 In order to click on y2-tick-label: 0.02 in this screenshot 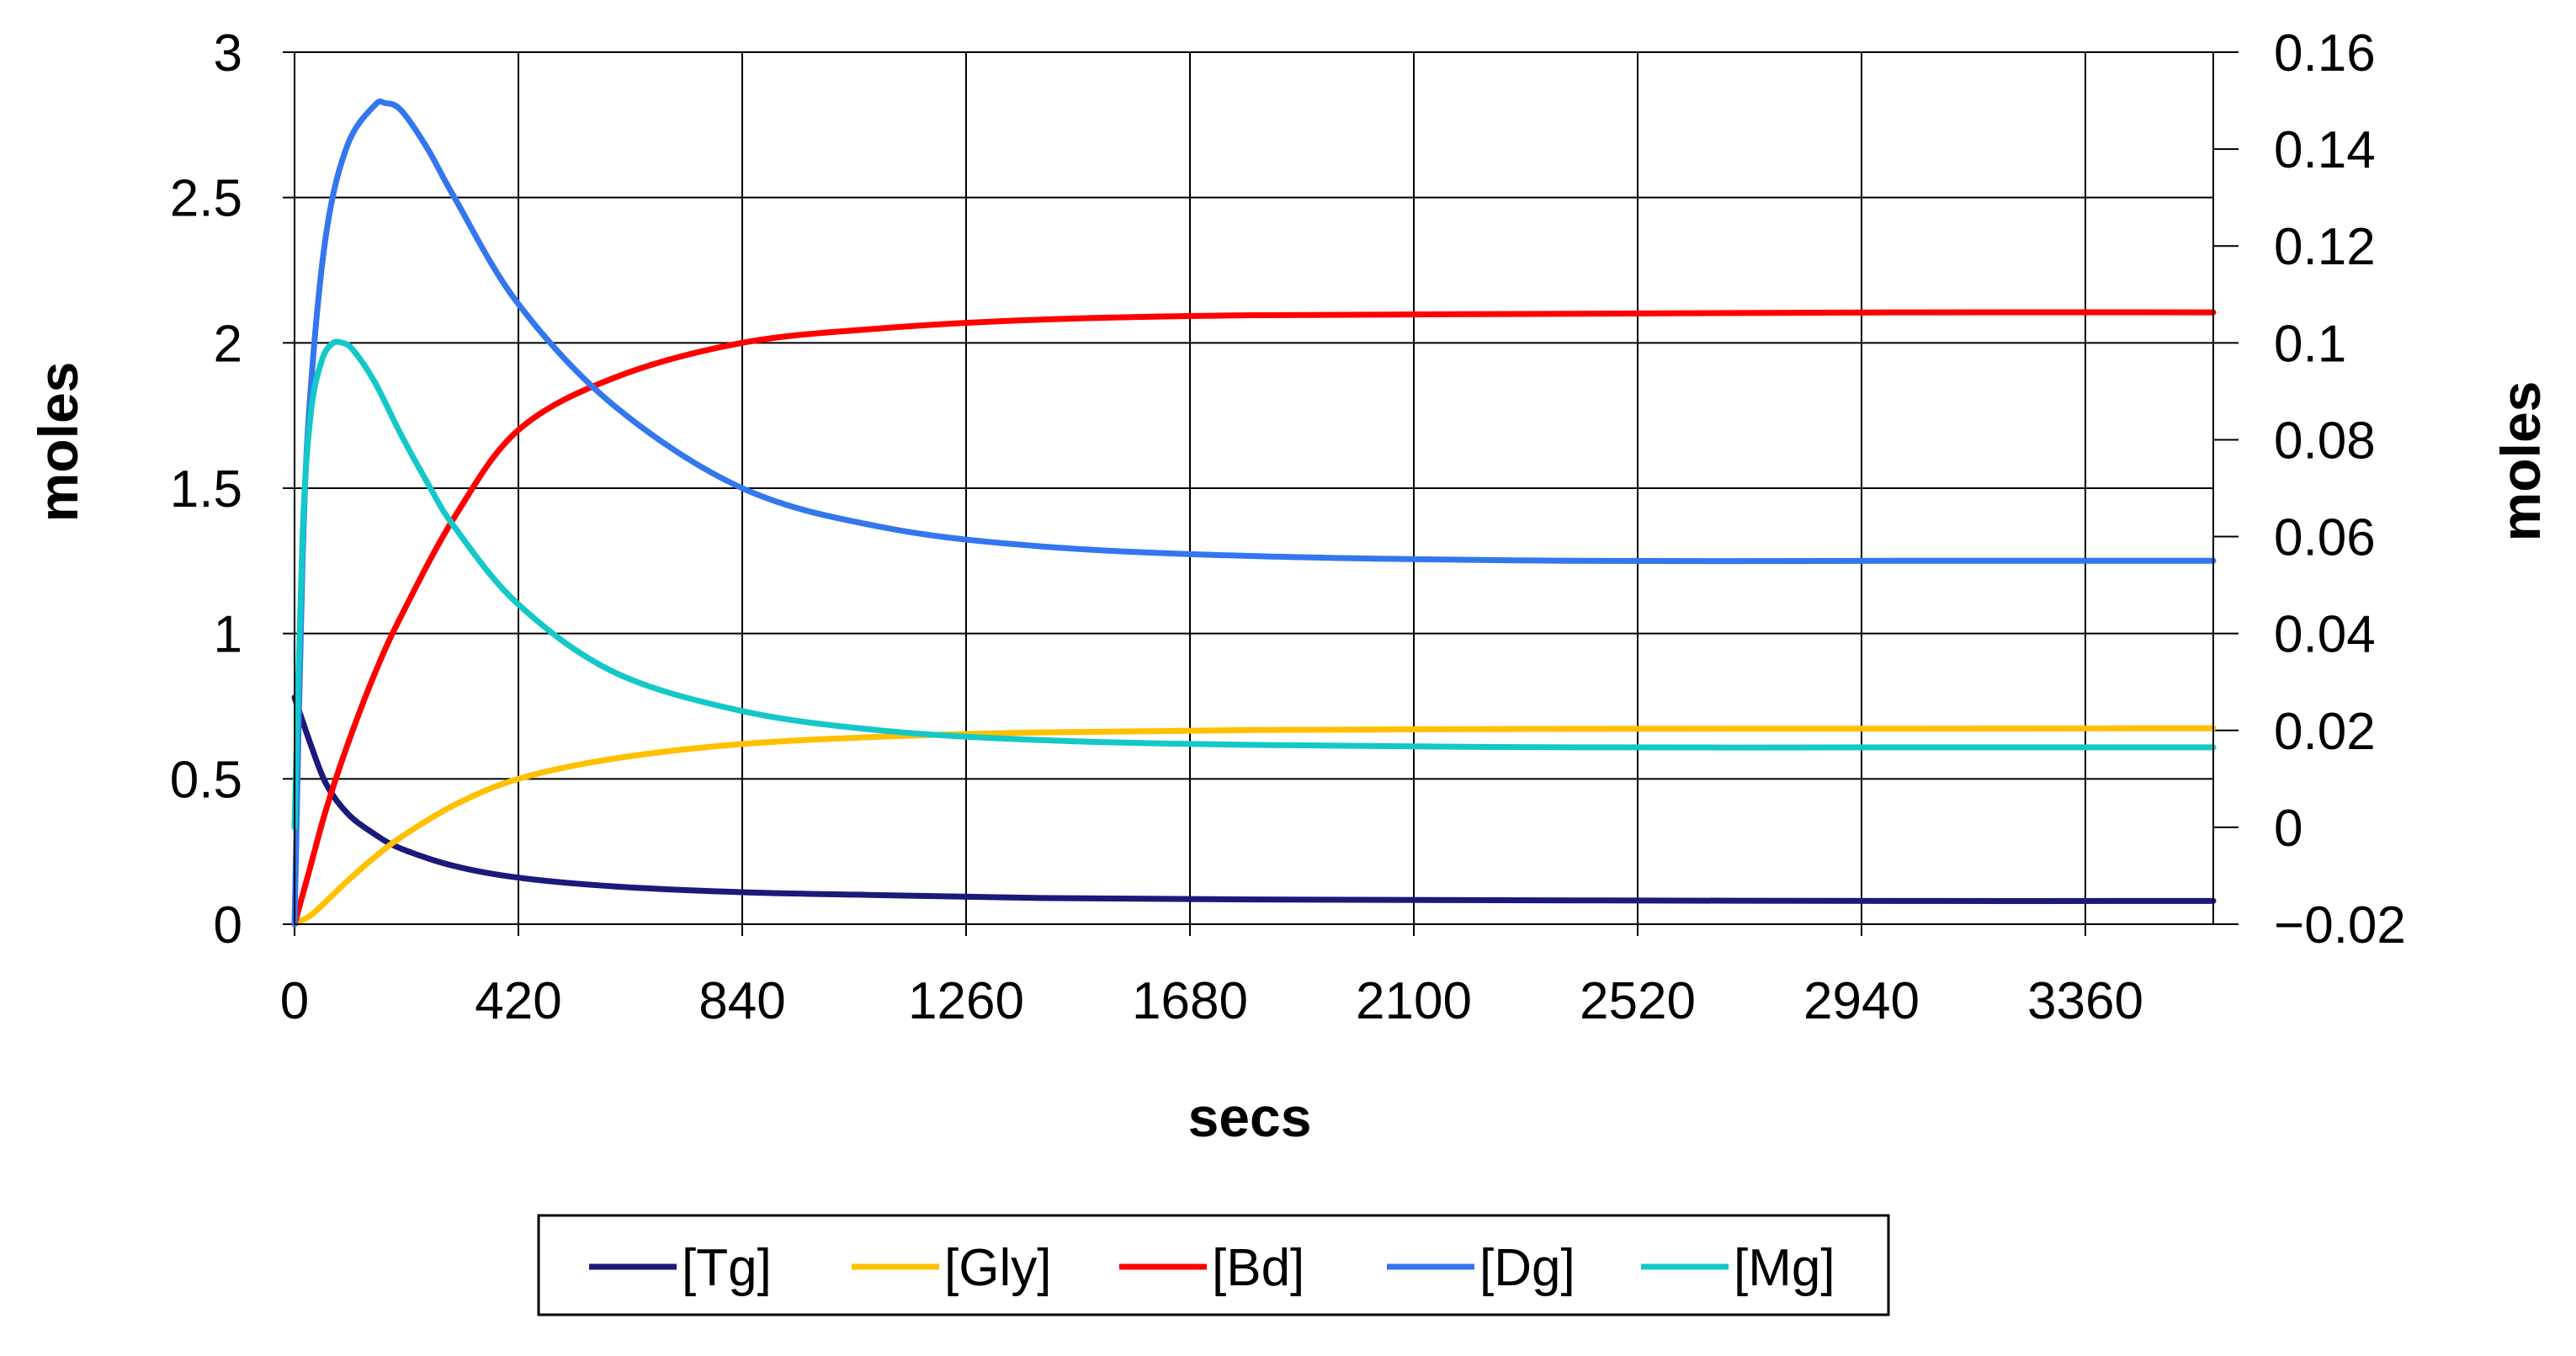, I will do `click(2325, 732)`.